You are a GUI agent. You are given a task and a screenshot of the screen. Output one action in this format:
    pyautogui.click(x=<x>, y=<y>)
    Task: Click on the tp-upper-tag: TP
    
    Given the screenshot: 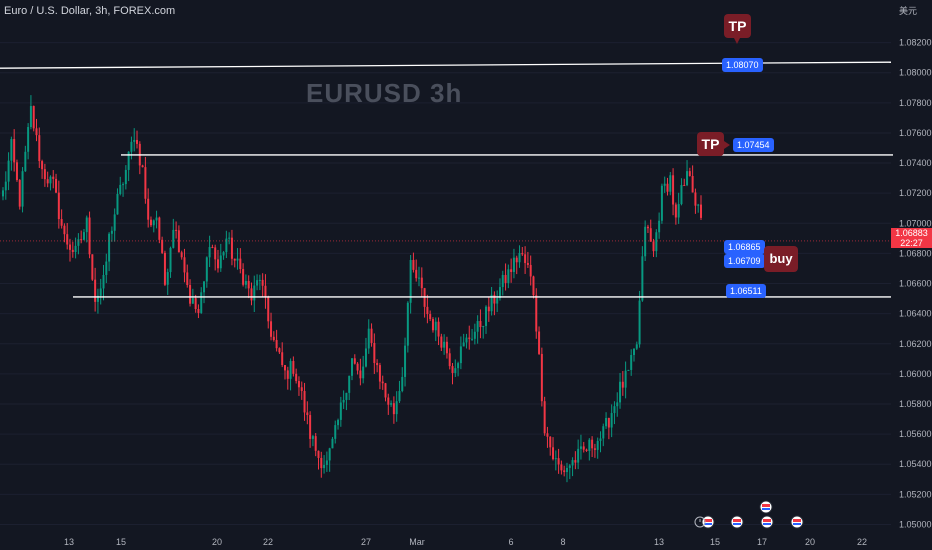 What is the action you would take?
    pyautogui.click(x=737, y=26)
    